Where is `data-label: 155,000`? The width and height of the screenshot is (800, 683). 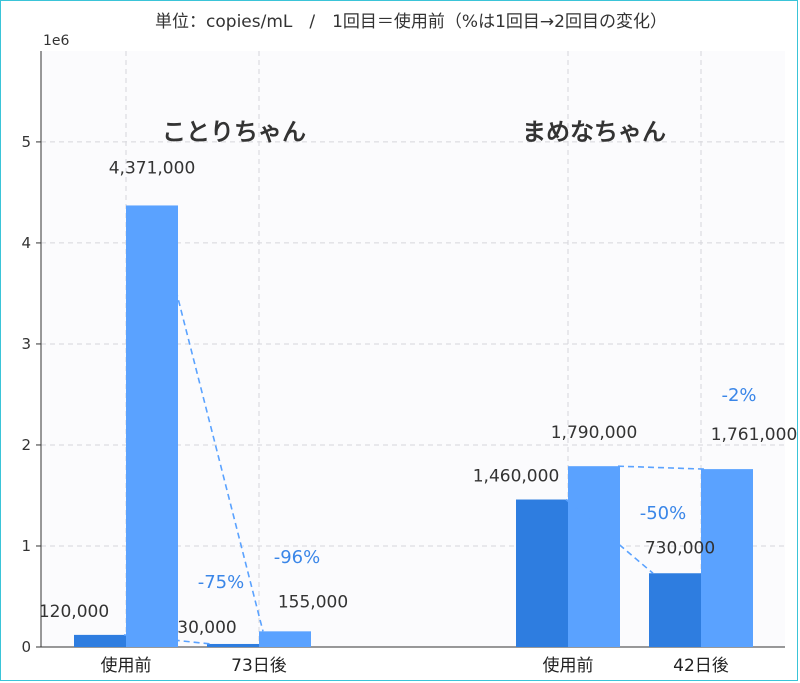 data-label: 155,000 is located at coordinates (313, 602).